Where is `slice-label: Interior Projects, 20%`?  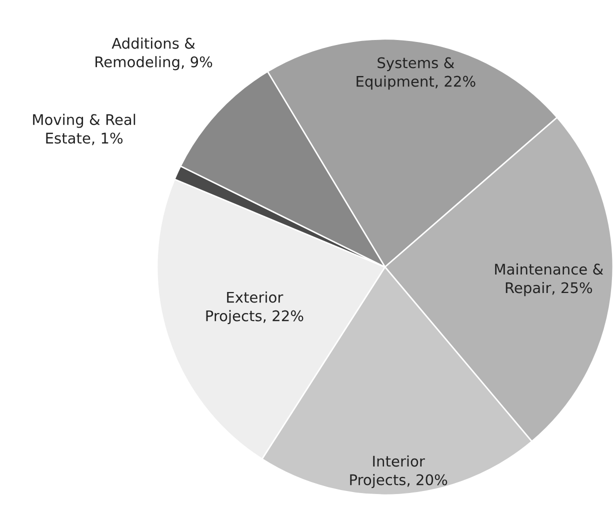 slice-label: Interior Projects, 20% is located at coordinates (399, 471).